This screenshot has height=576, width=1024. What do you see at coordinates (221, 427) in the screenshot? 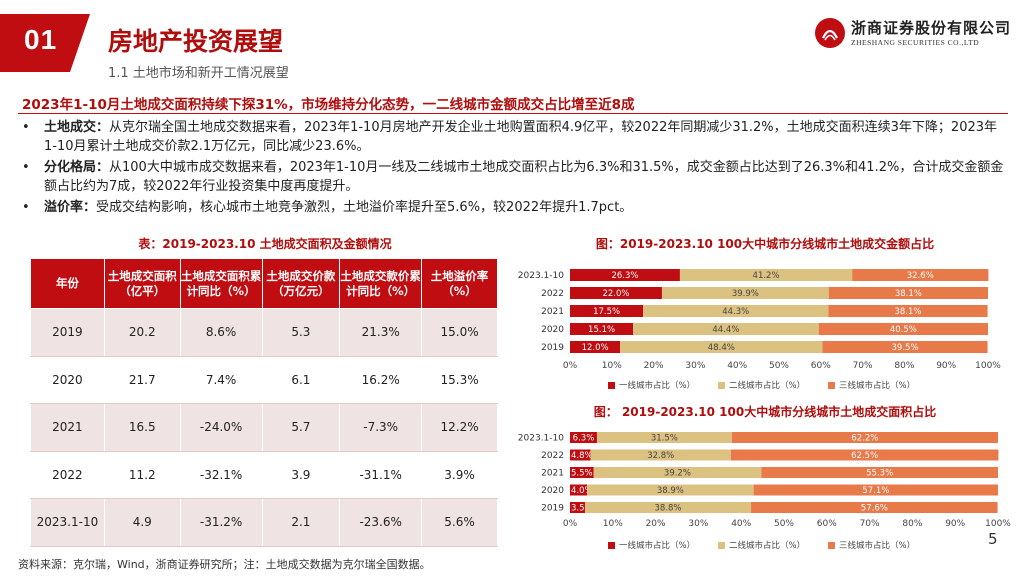
I see `table-cell: -24.0%` at bounding box center [221, 427].